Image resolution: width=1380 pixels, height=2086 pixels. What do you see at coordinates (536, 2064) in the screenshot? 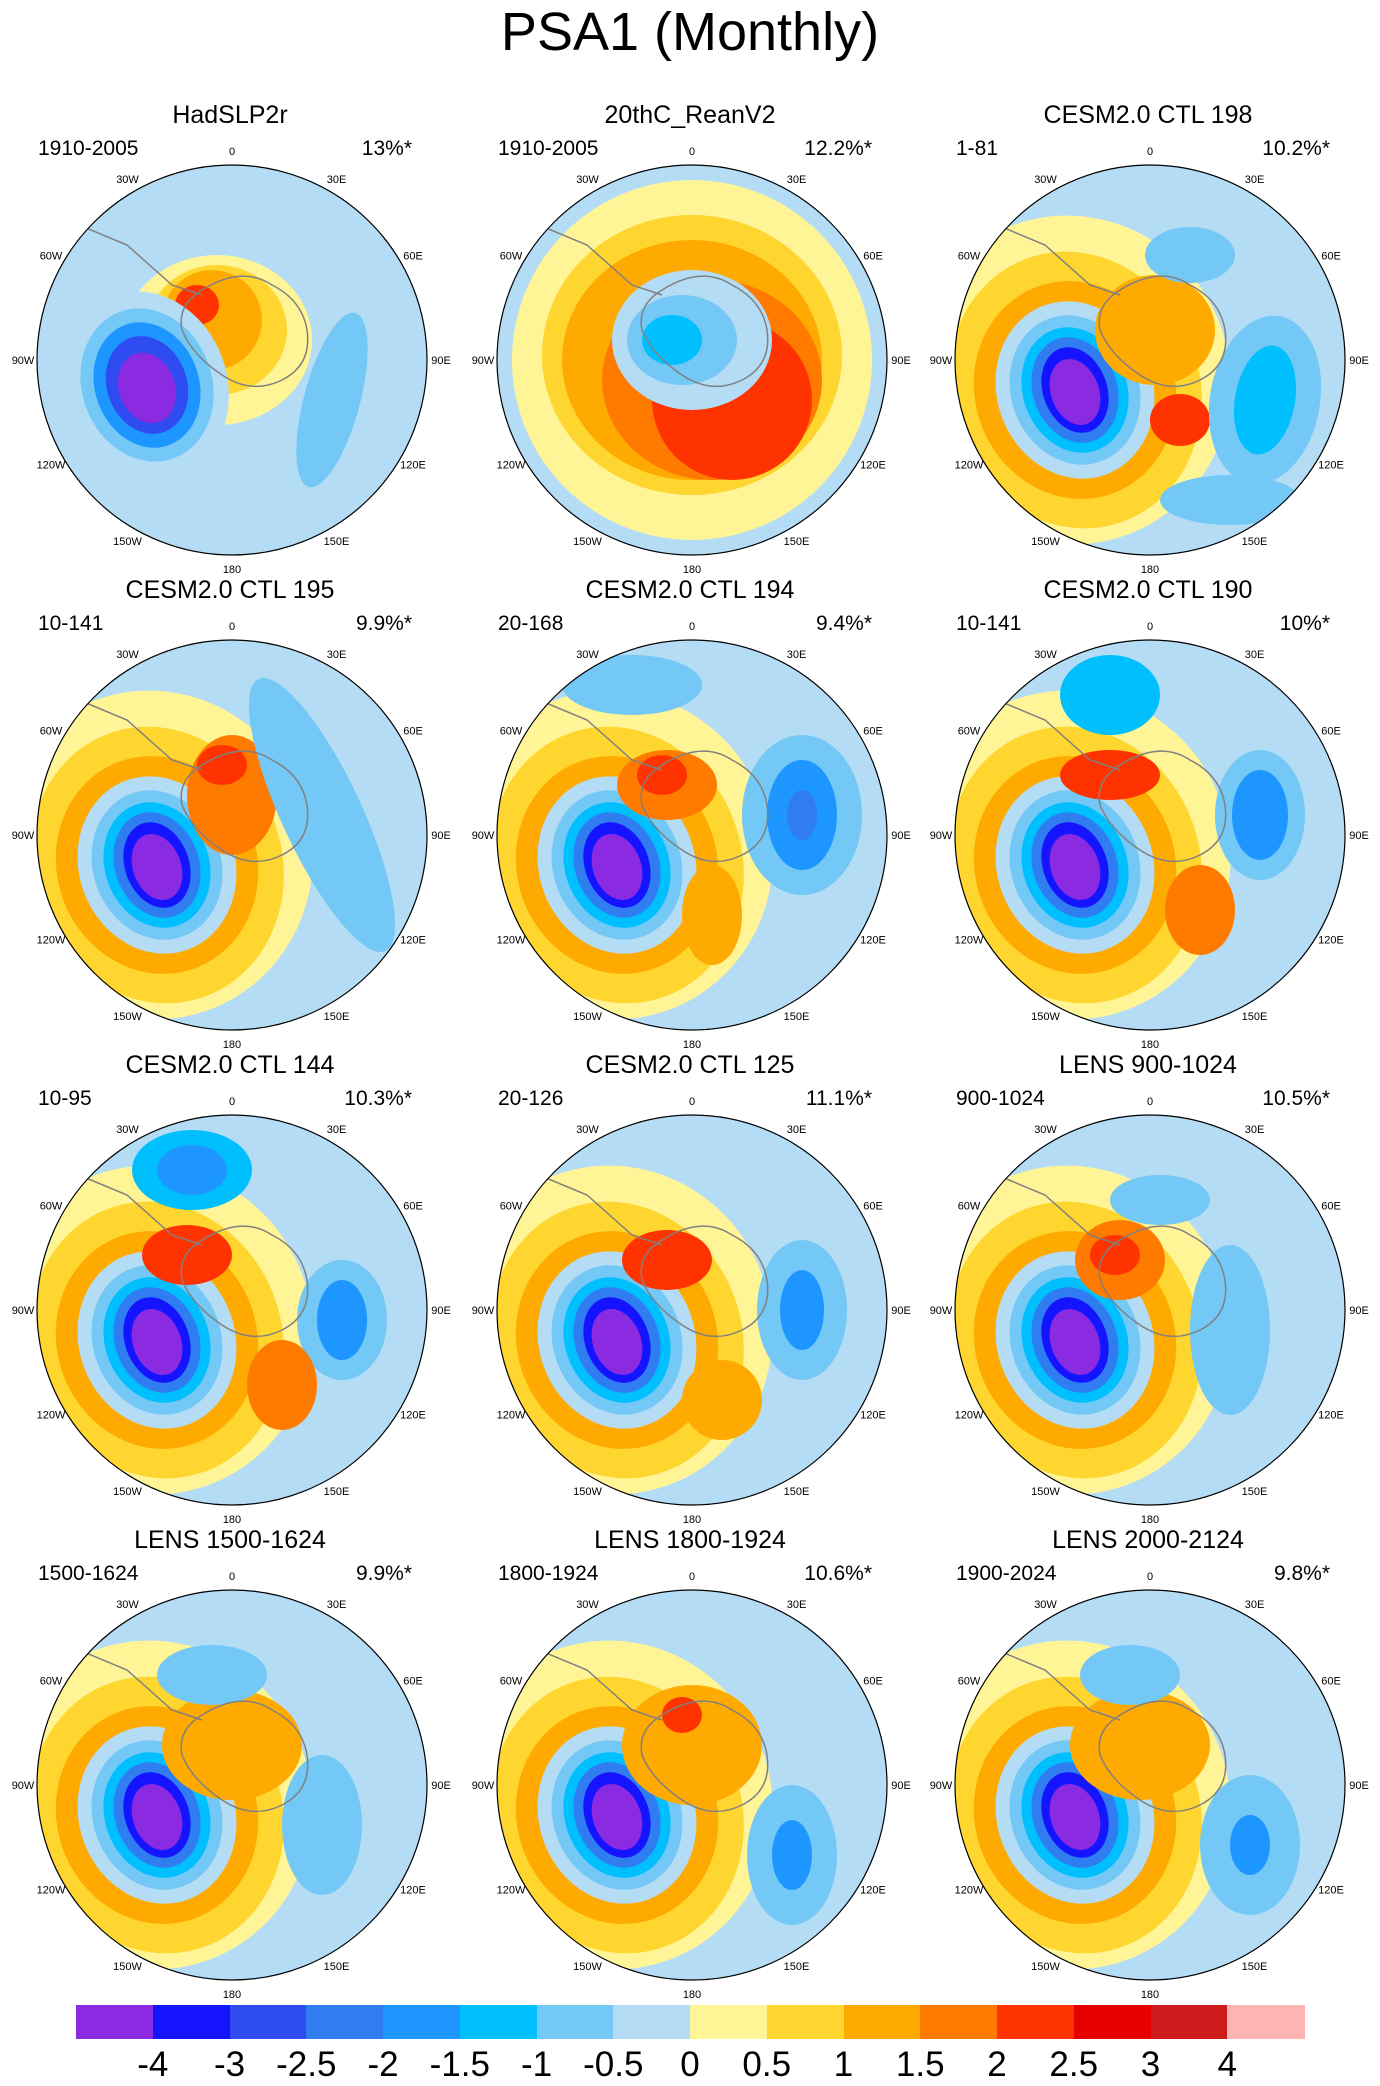
I see `colorbar-label: -1` at bounding box center [536, 2064].